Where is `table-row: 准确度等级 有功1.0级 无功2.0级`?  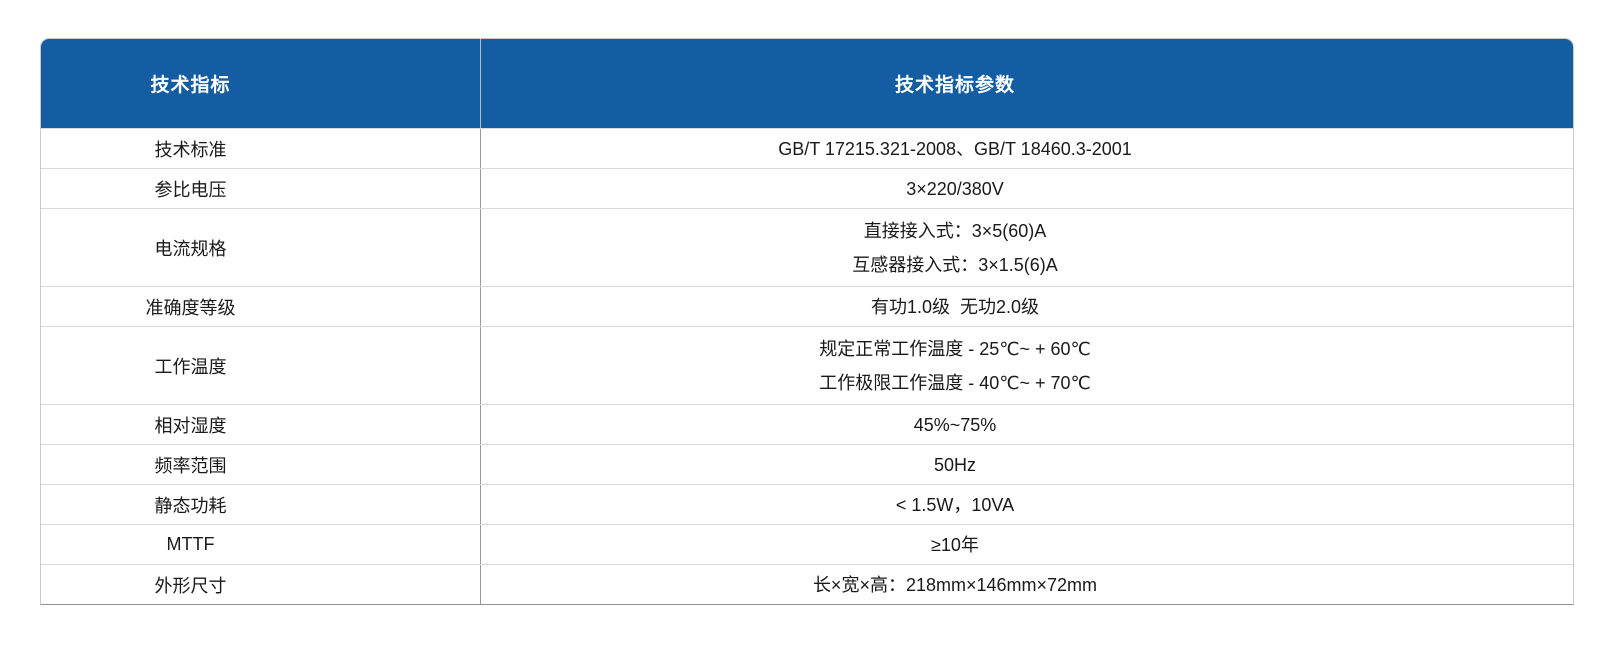
table-row: 准确度等级 有功1.0级 无功2.0级 is located at coordinates (807, 306).